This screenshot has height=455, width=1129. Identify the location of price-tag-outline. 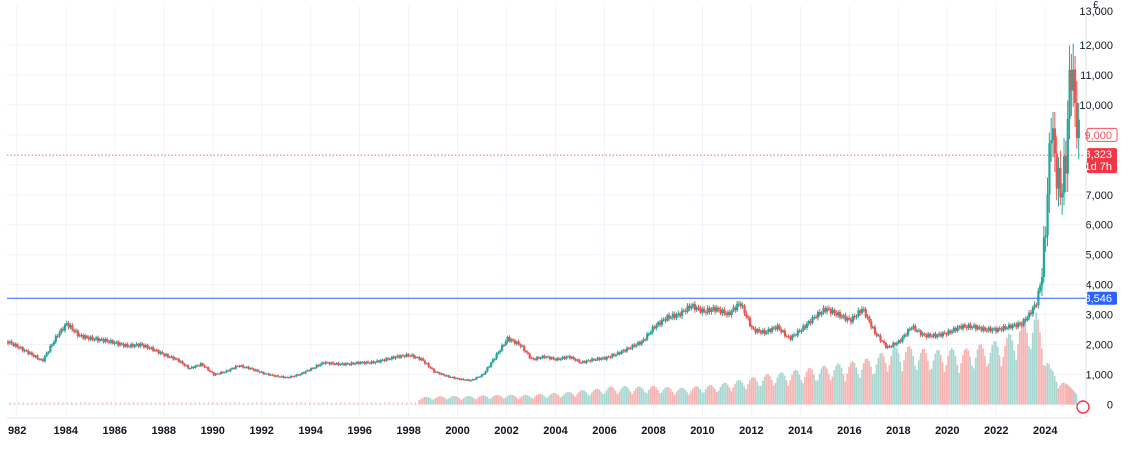
(1102, 134).